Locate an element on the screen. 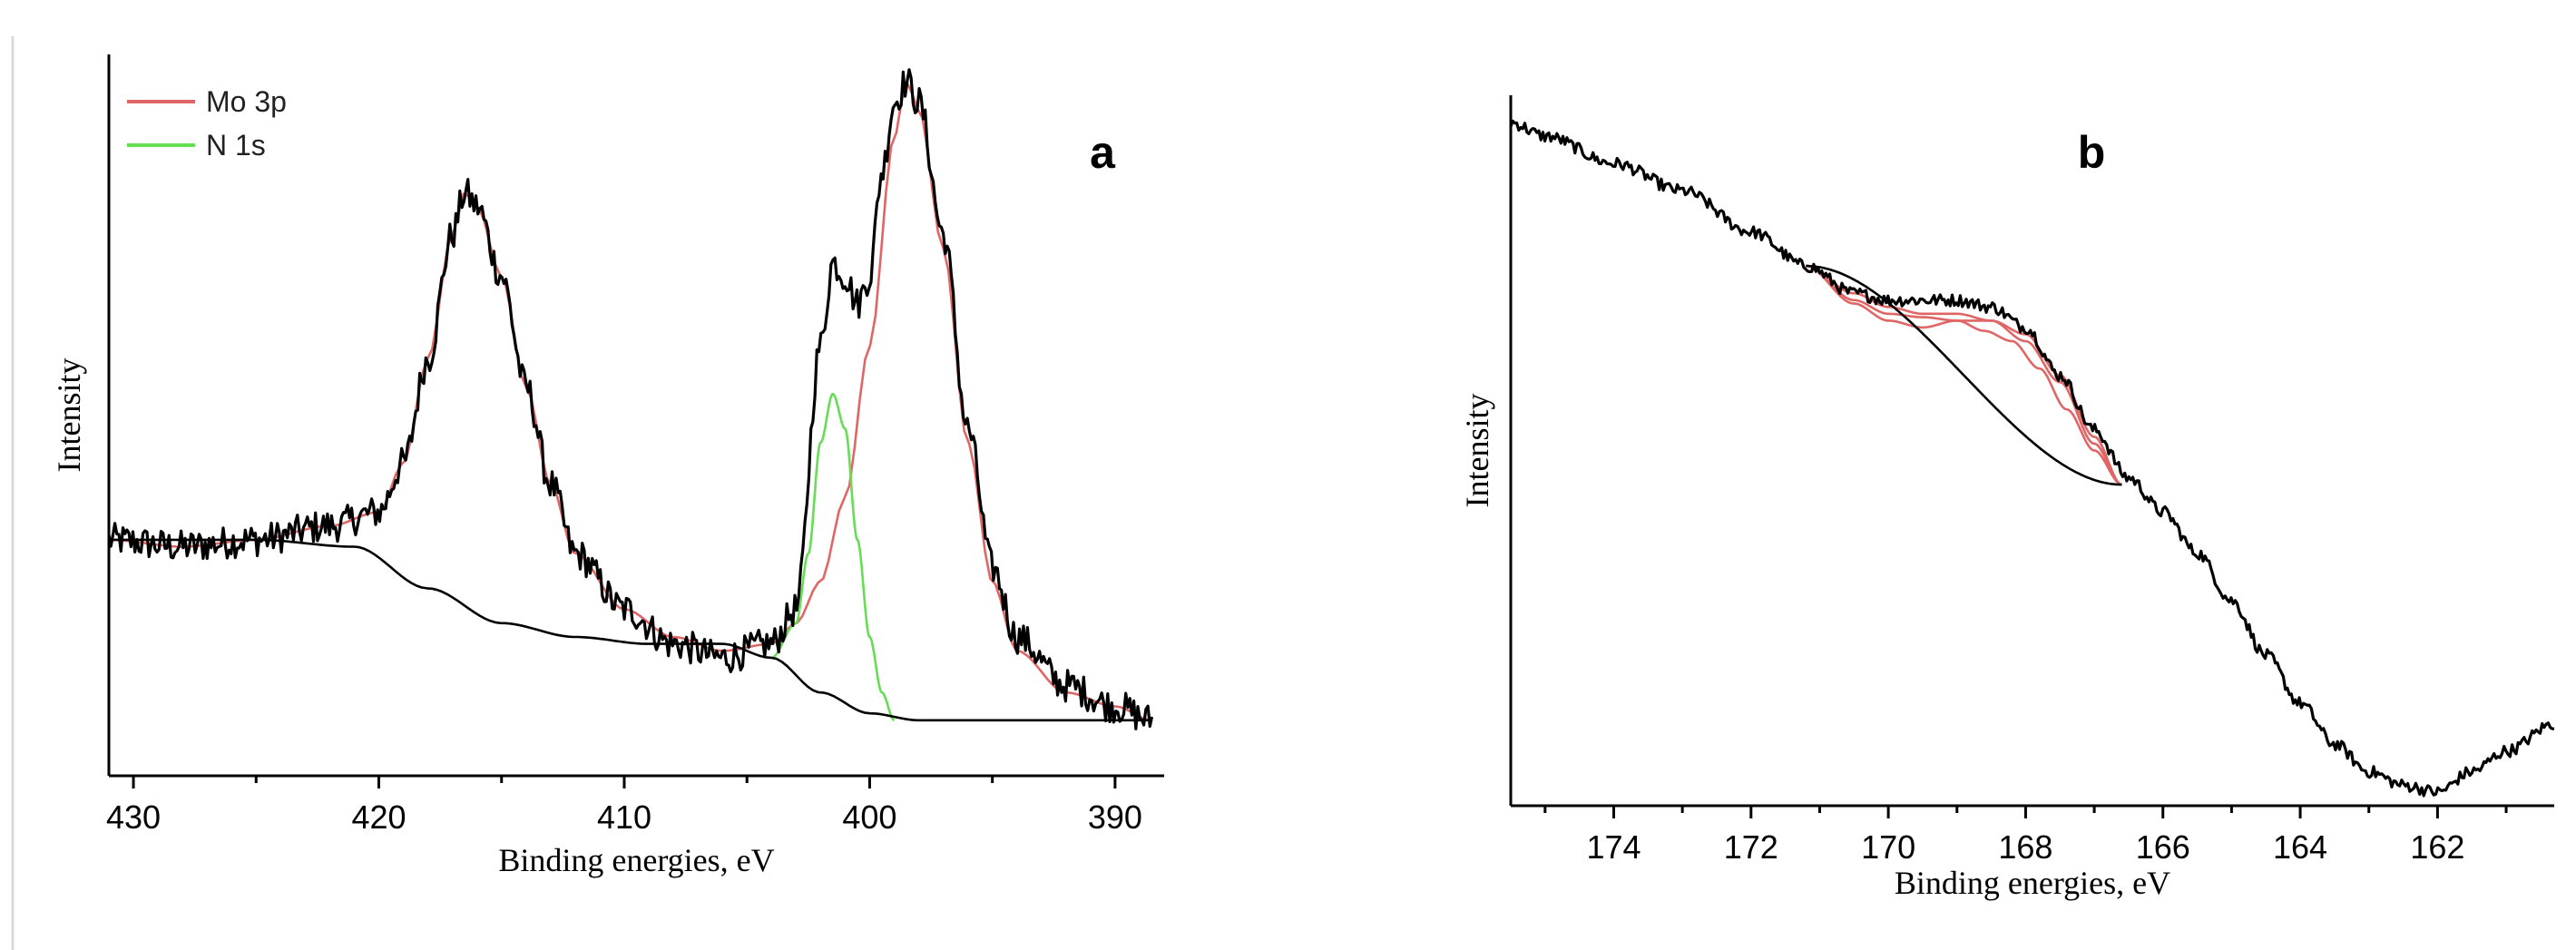 This screenshot has width=2576, height=950. x-tick-label: 410 is located at coordinates (624, 817).